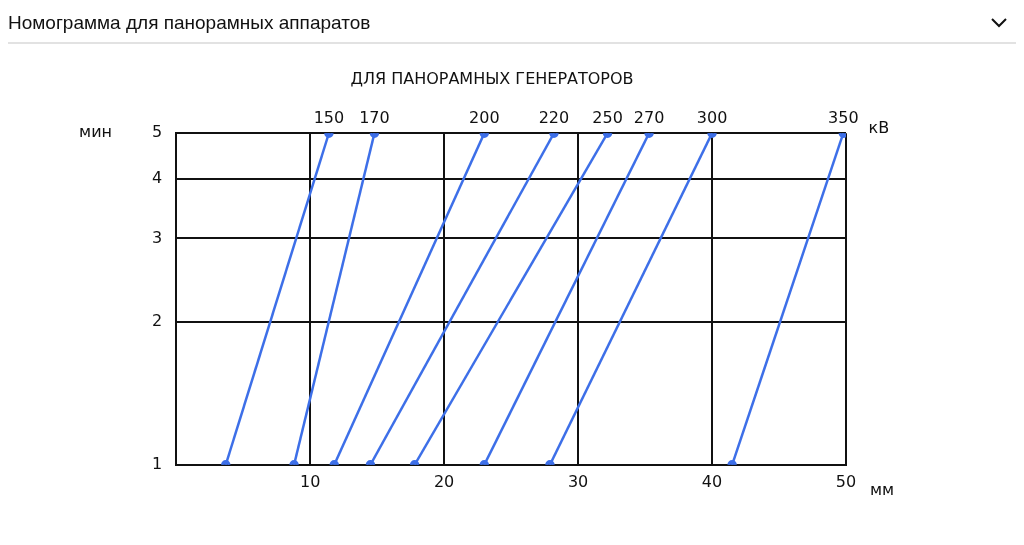 This screenshot has height=545, width=1024. What do you see at coordinates (329, 118) in the screenshot?
I see `series-label: 150` at bounding box center [329, 118].